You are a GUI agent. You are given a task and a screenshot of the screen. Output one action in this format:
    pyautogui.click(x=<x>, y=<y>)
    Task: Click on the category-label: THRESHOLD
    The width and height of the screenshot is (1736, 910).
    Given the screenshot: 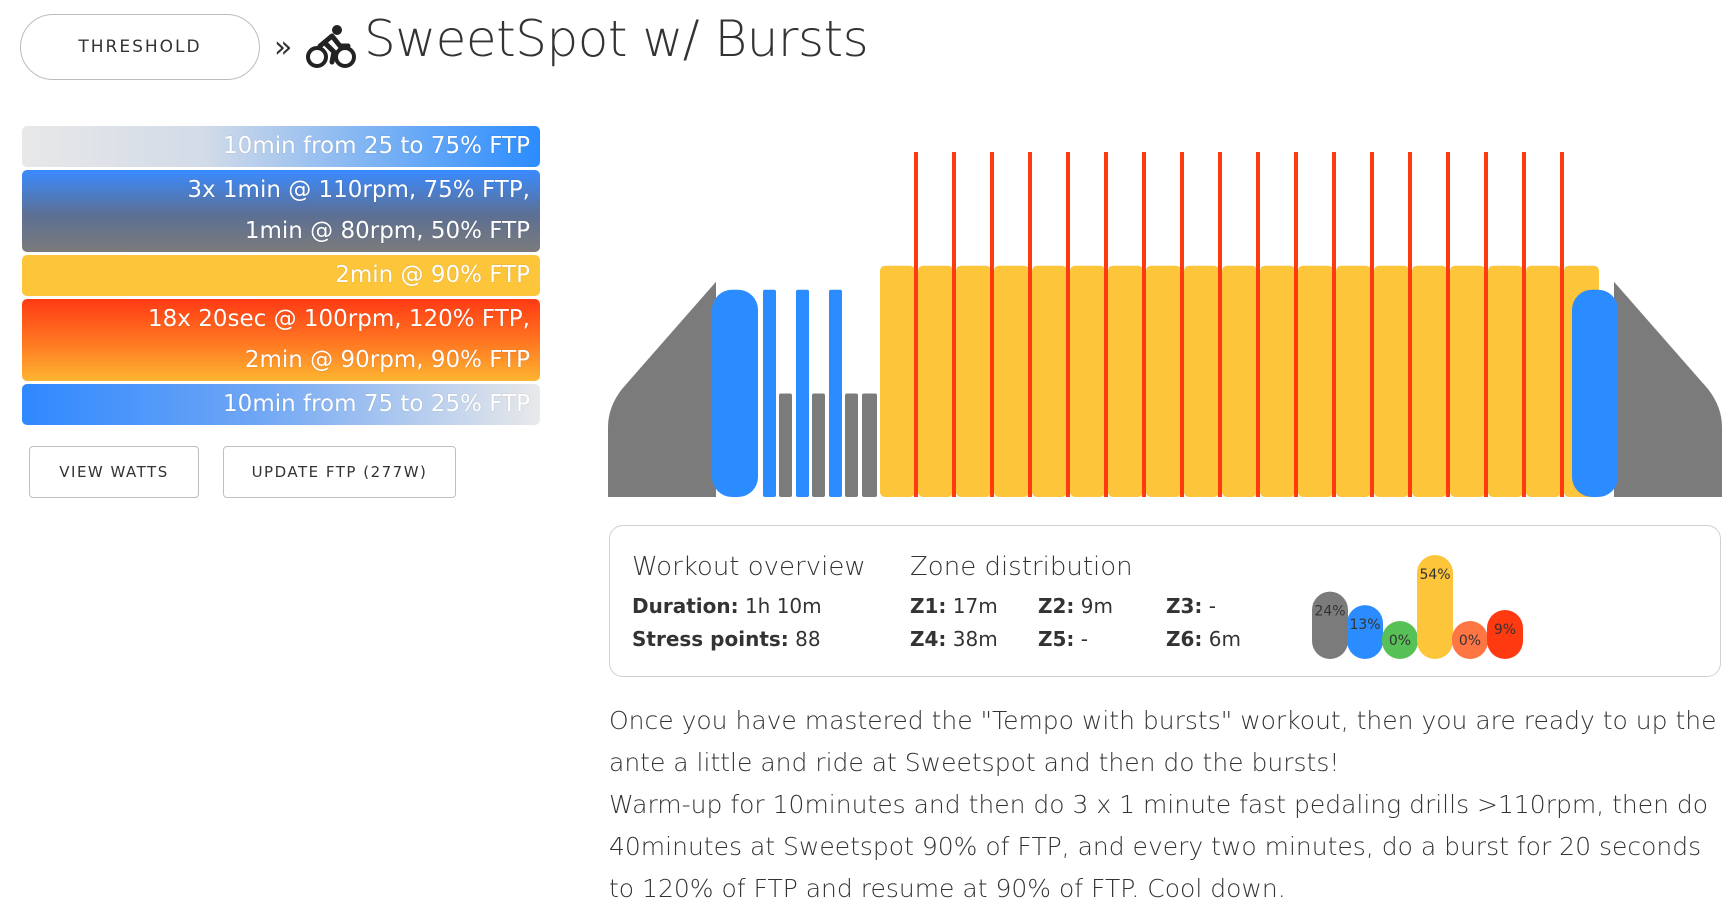 What is the action you would take?
    pyautogui.click(x=140, y=47)
    